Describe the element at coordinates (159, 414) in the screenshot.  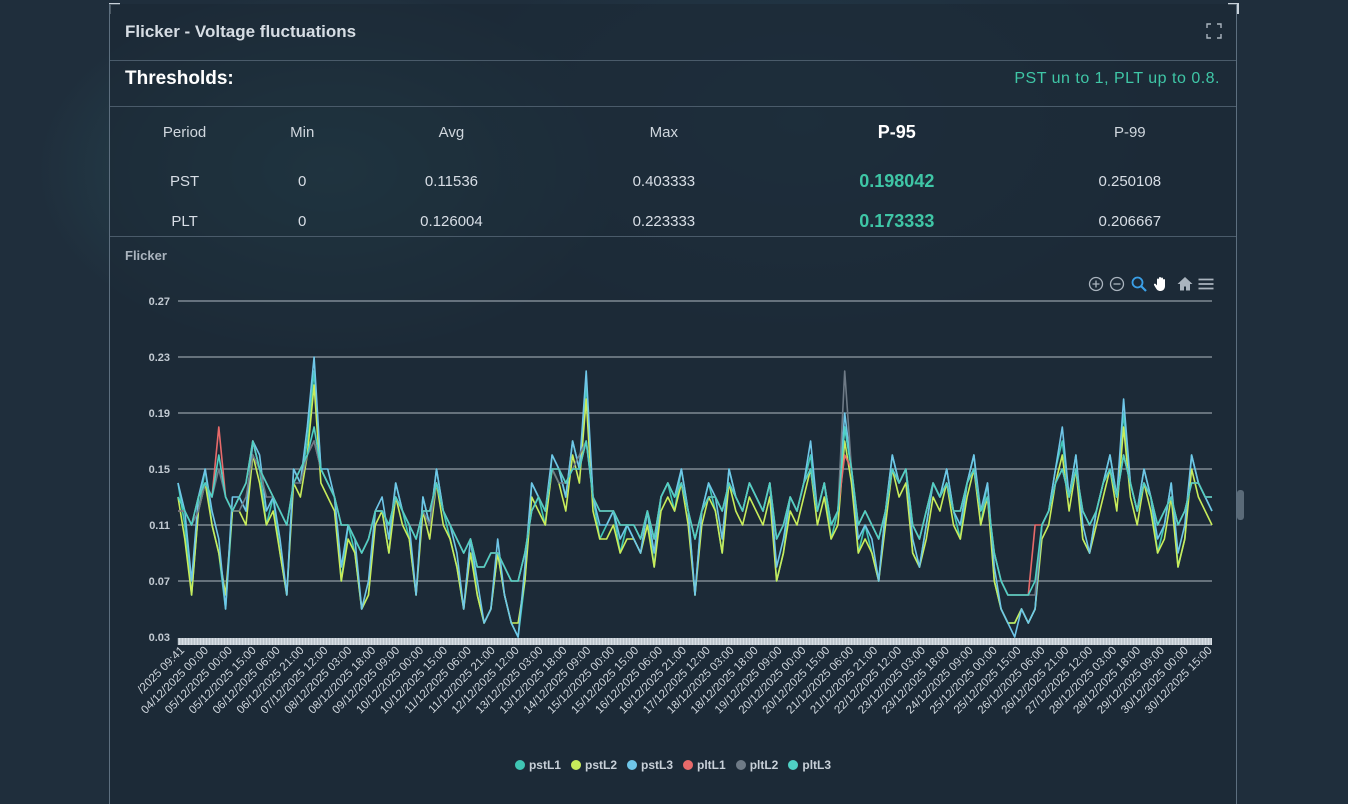
I see `y-tick-label: 0.19` at that location.